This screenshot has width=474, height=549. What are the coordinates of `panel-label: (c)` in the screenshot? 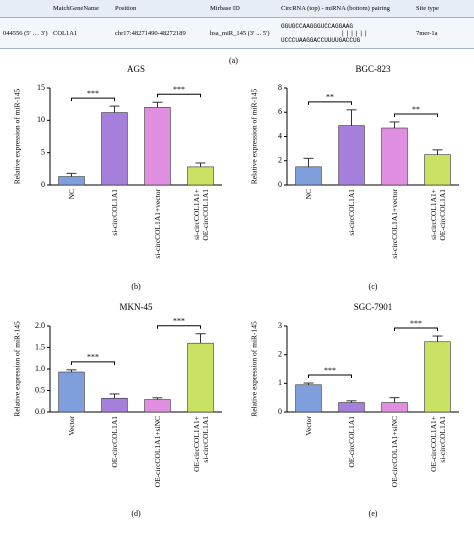 It's located at (373, 286).